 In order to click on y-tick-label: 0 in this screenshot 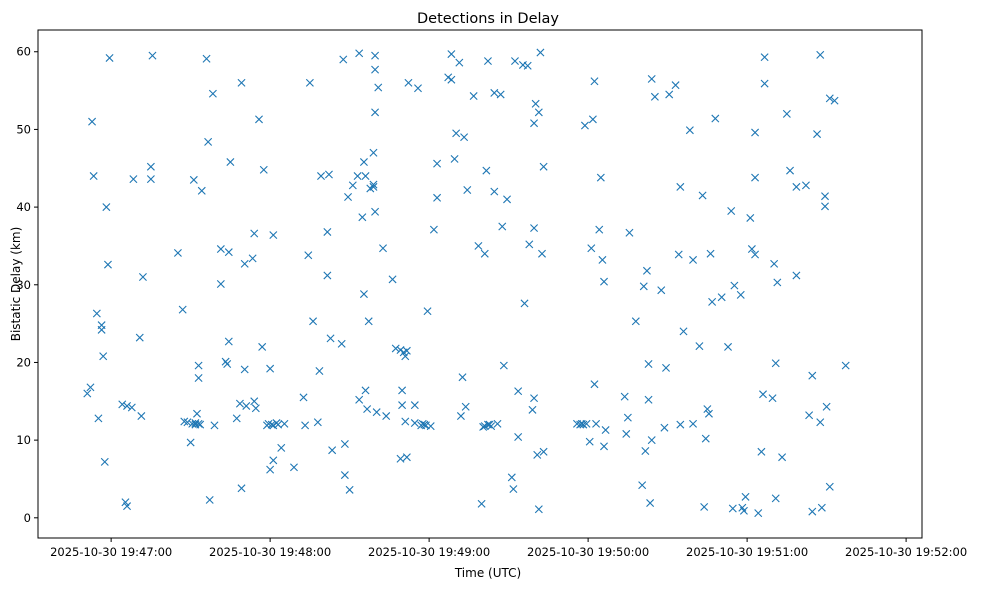, I will do `click(27, 518)`.